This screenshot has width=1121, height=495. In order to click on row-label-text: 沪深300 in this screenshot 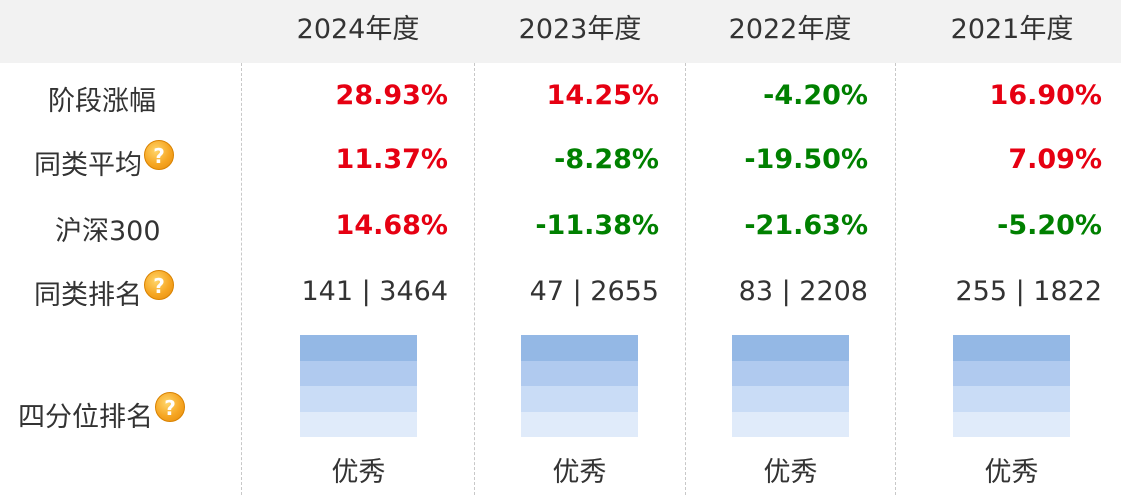, I will do `click(108, 231)`.